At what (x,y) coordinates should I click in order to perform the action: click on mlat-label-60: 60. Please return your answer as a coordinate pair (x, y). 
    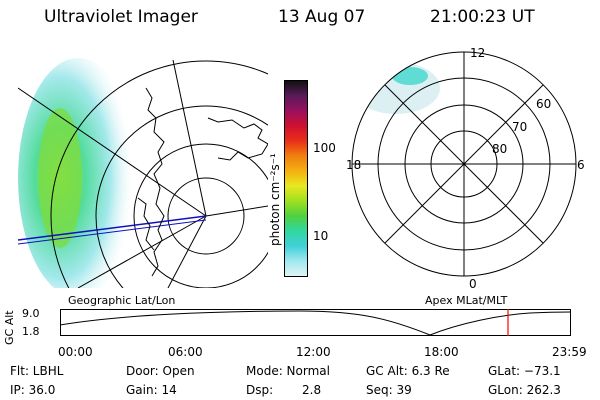
    Looking at the image, I should click on (544, 104).